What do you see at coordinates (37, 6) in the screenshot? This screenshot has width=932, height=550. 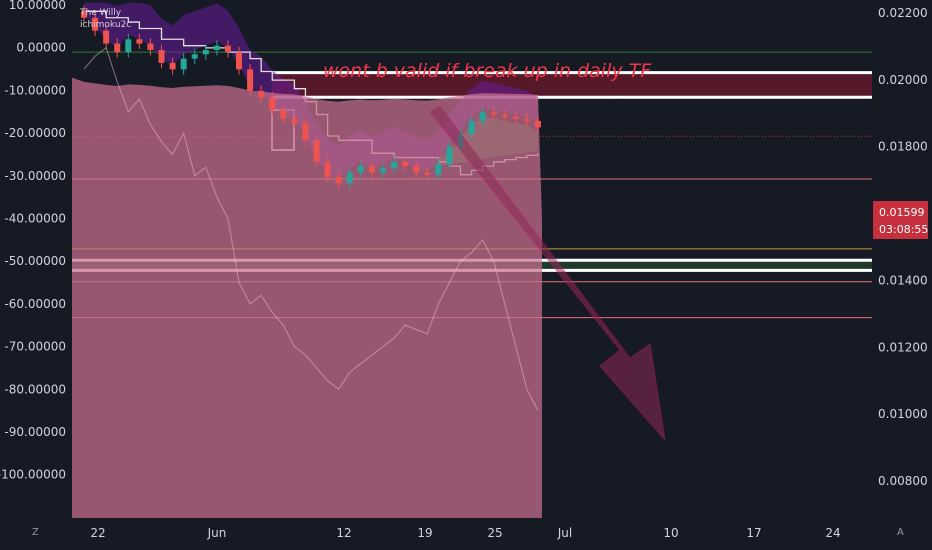 I see `left-tick-0: 10.00000` at bounding box center [37, 6].